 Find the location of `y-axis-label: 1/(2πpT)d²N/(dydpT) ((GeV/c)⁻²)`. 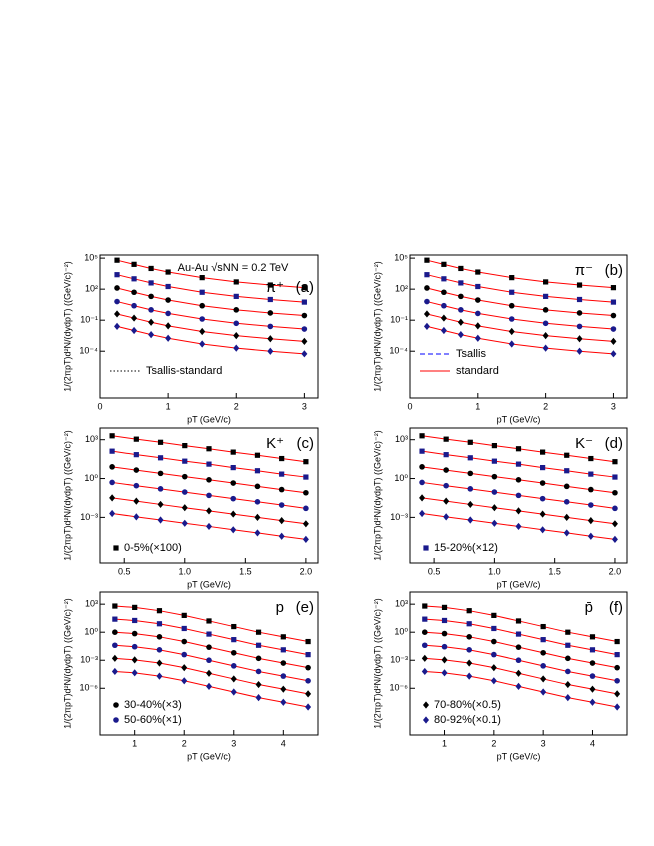

y-axis-label: 1/(2πpT)d²N/(dydpT) ((GeV/c)⁻²) is located at coordinates (377, 663).